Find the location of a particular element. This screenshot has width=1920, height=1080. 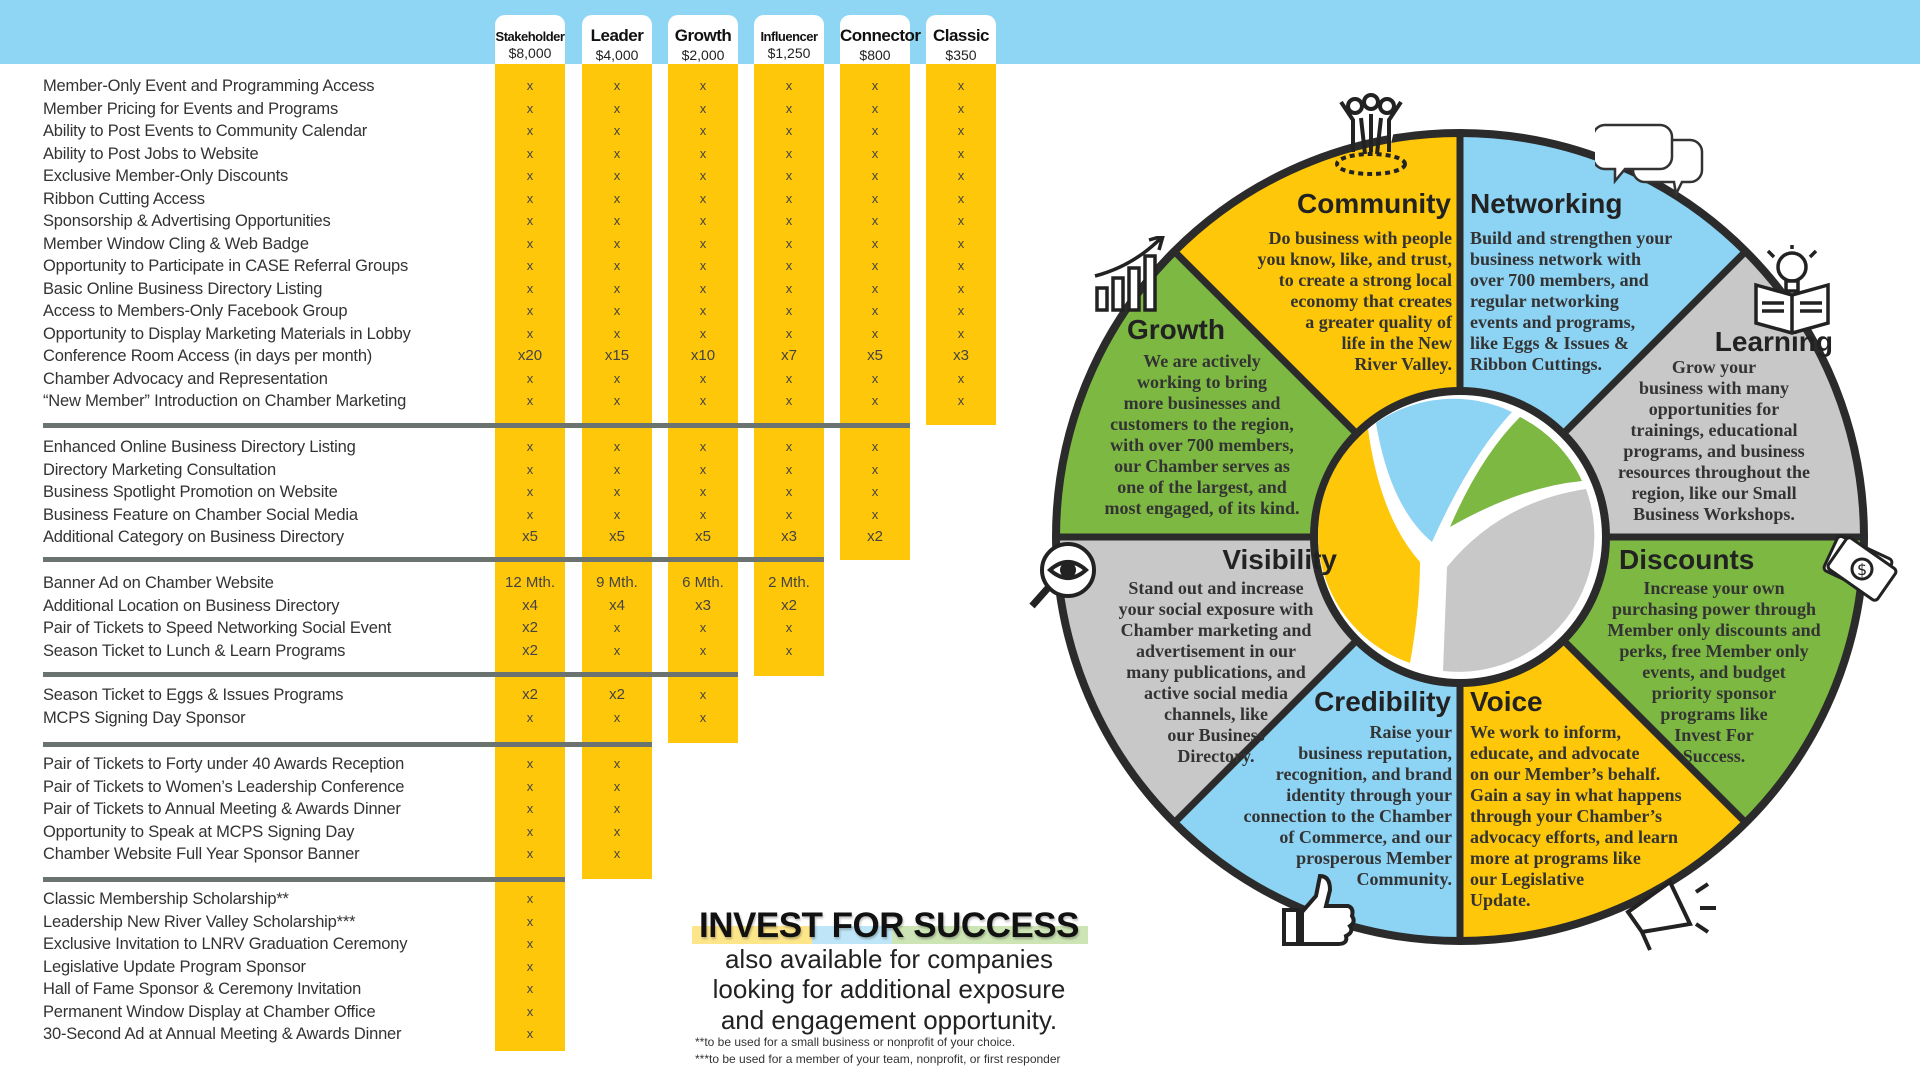

tier-column-classic is located at coordinates (961, 244).